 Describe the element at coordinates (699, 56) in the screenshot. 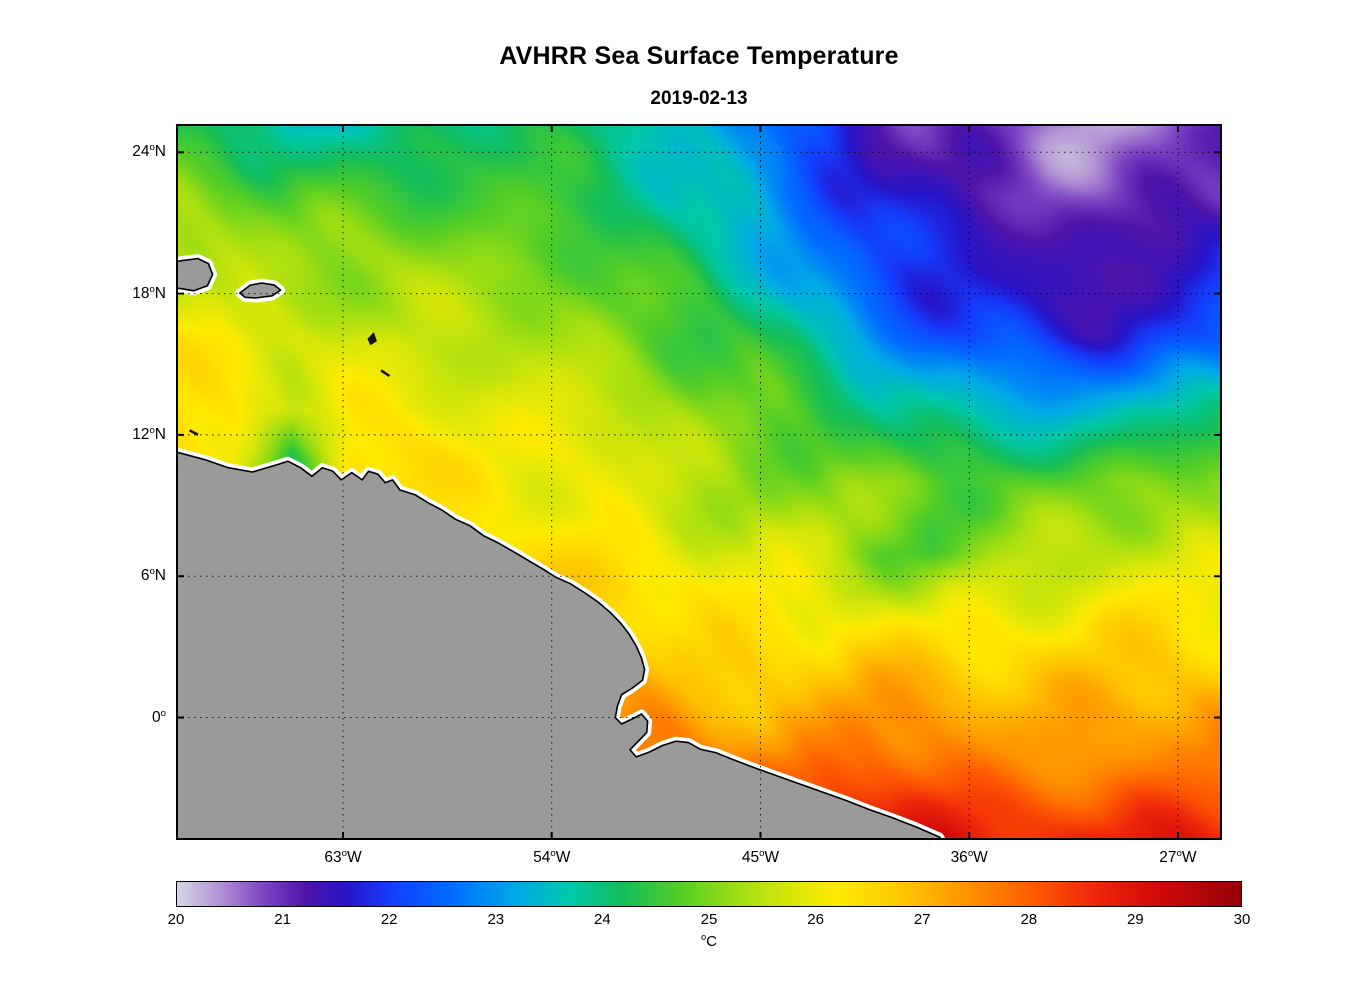

I see `figure-title: AVHRR Sea Surface Temperature` at that location.